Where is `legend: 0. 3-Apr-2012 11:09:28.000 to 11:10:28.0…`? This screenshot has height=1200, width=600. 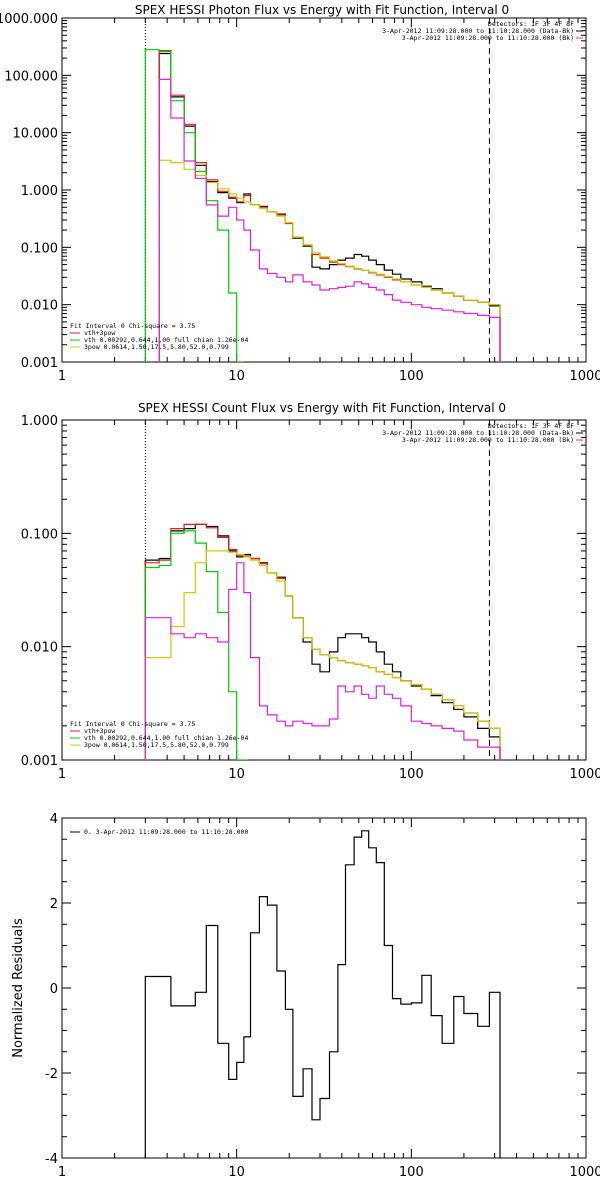
legend: 0. 3-Apr-2012 11:09:28.000 to 11:10:28.0… is located at coordinates (159, 832).